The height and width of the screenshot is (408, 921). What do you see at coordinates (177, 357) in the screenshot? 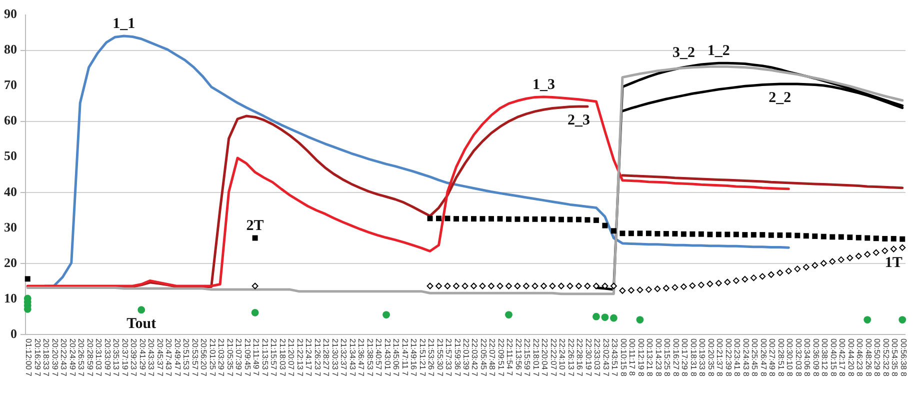
I see `x-tick-label: 20:49:47 7` at bounding box center [177, 357].